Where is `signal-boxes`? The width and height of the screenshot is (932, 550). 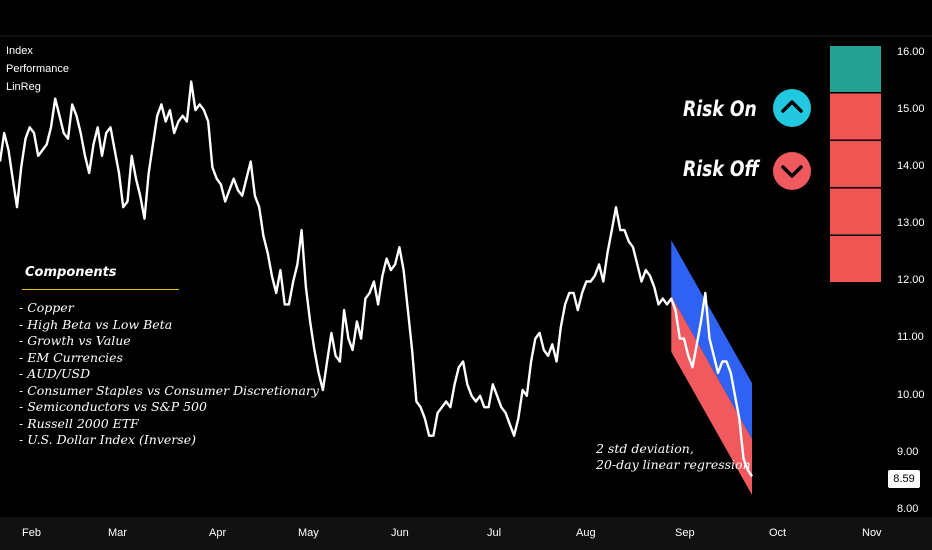
signal-boxes is located at coordinates (855, 164).